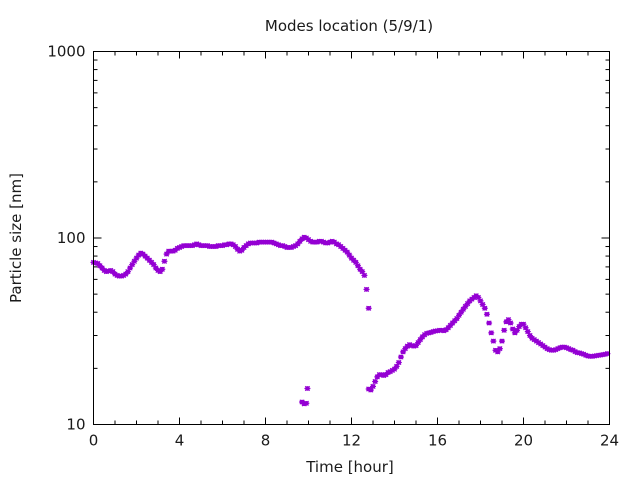 The width and height of the screenshot is (640, 480). I want to click on y-tick-label: 10, so click(75, 425).